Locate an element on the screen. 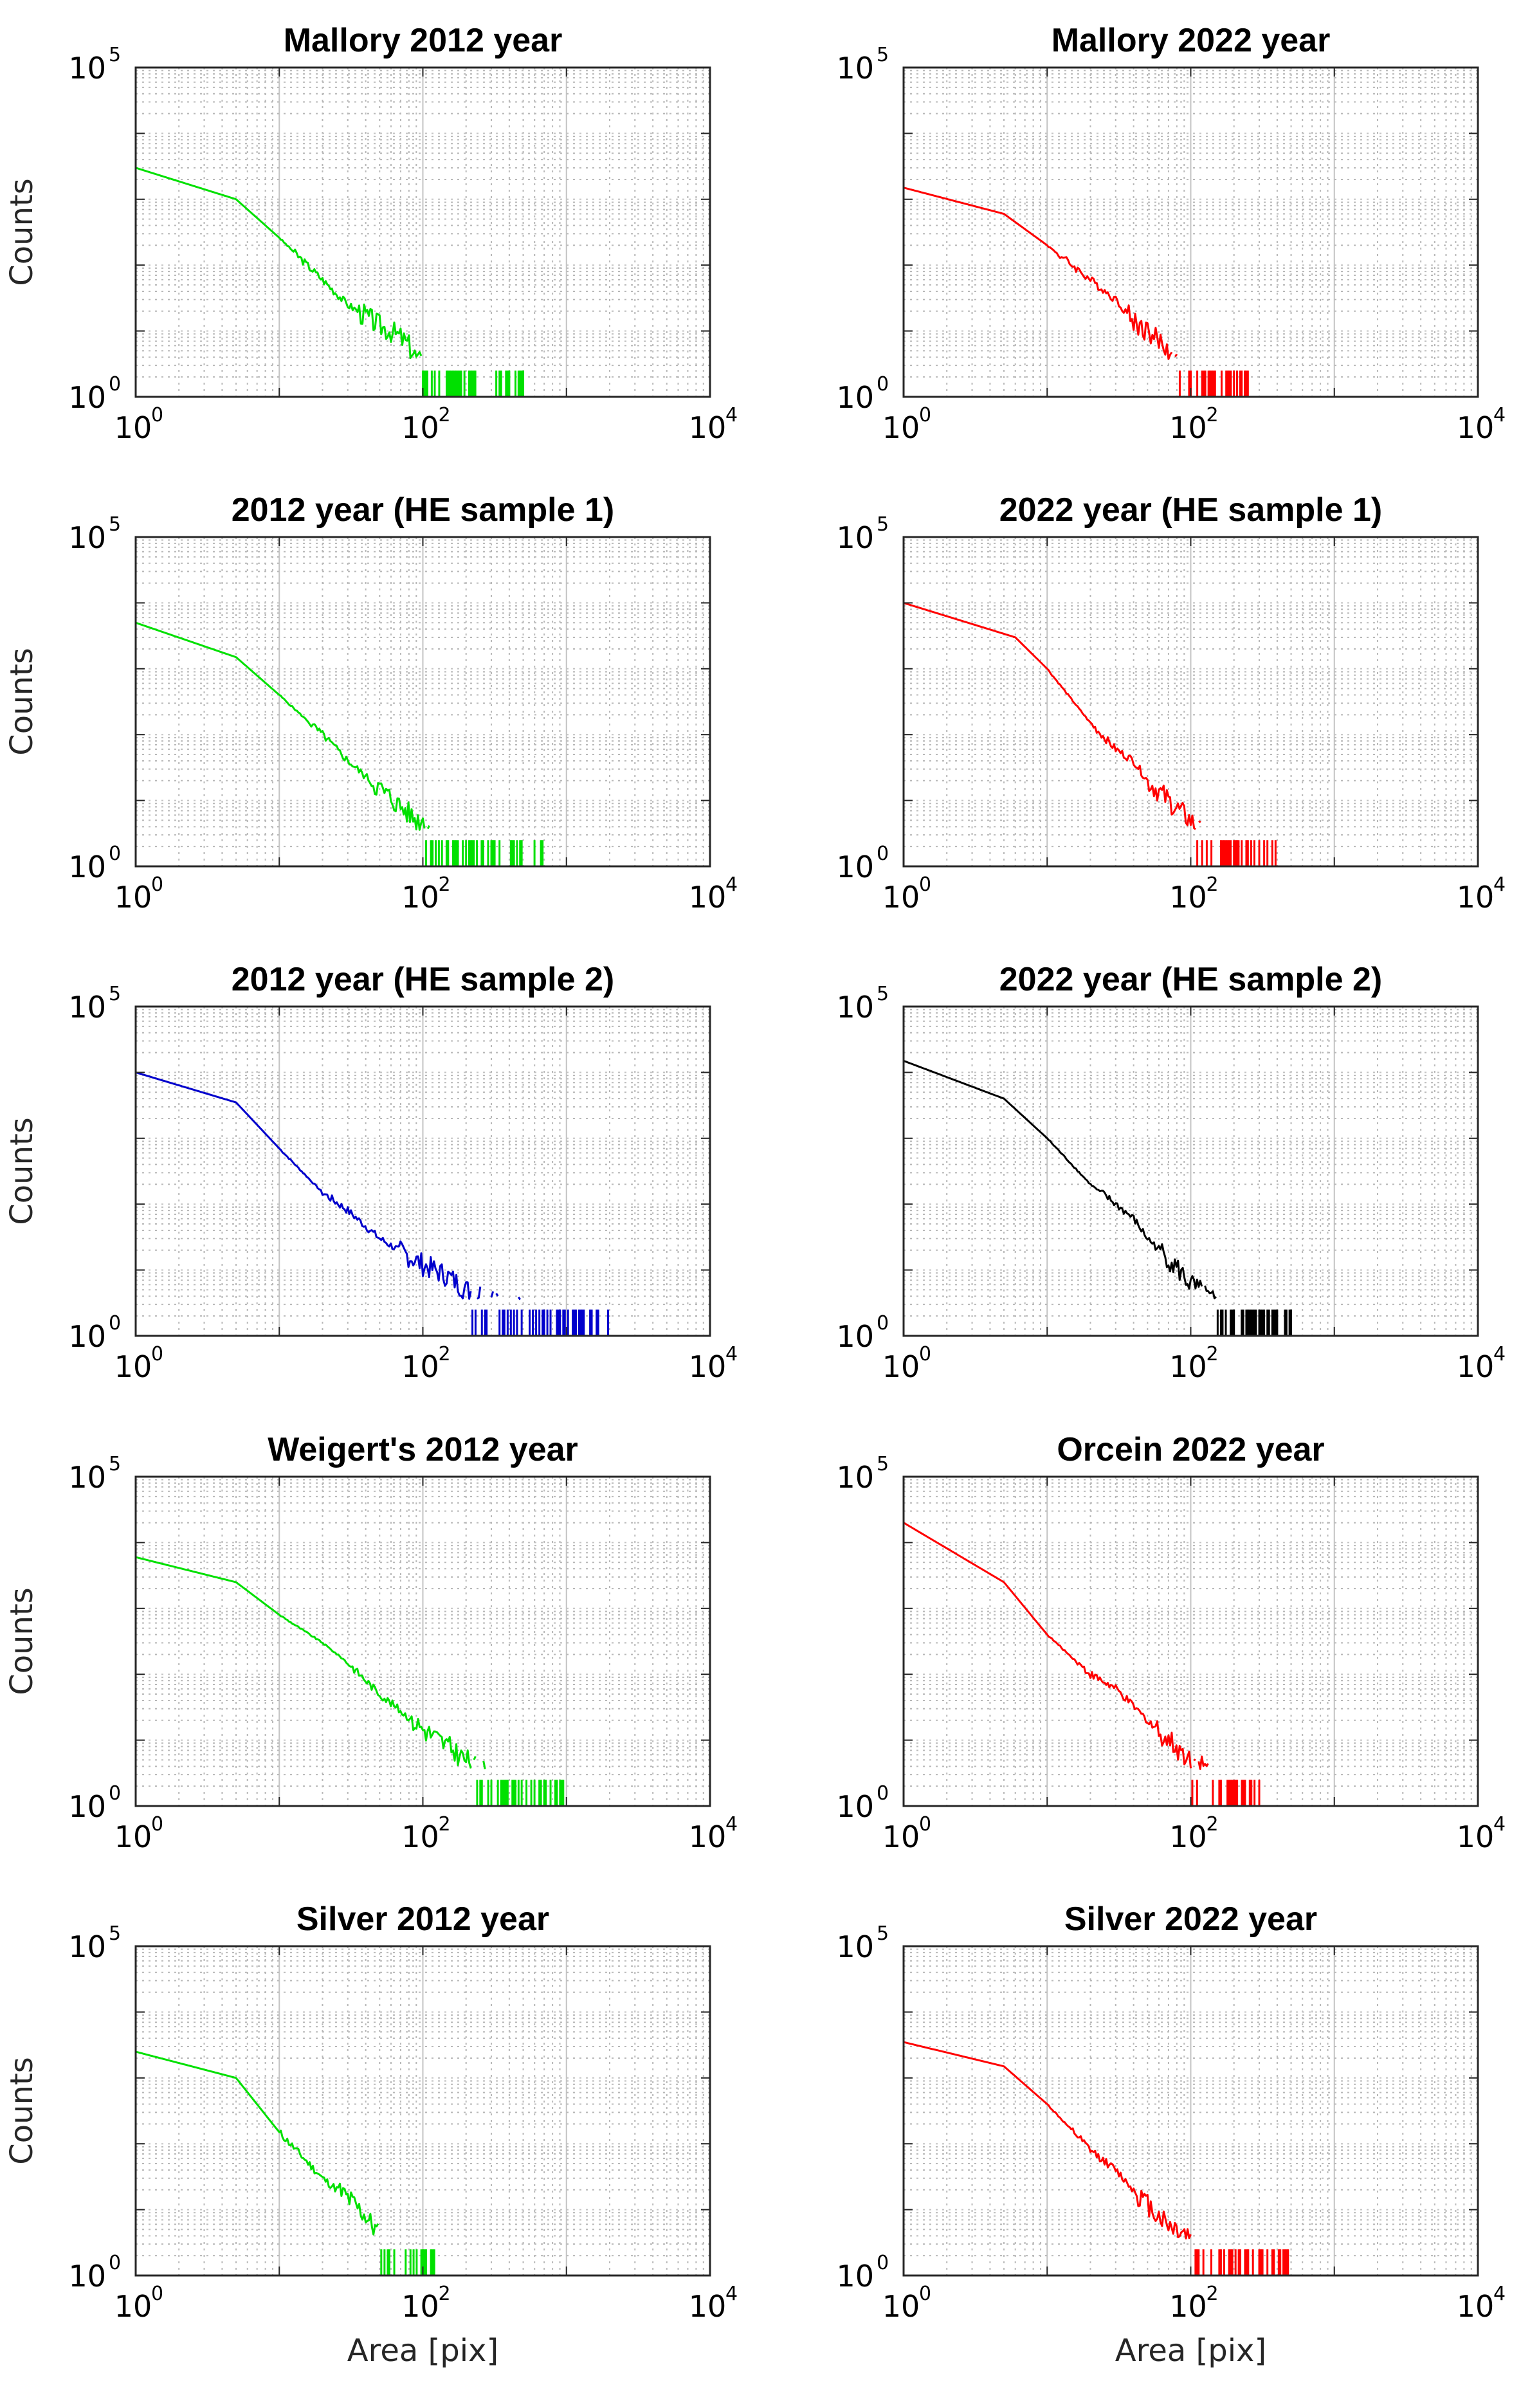  subplot-title: Mallory 2012 year is located at coordinates (423, 40).